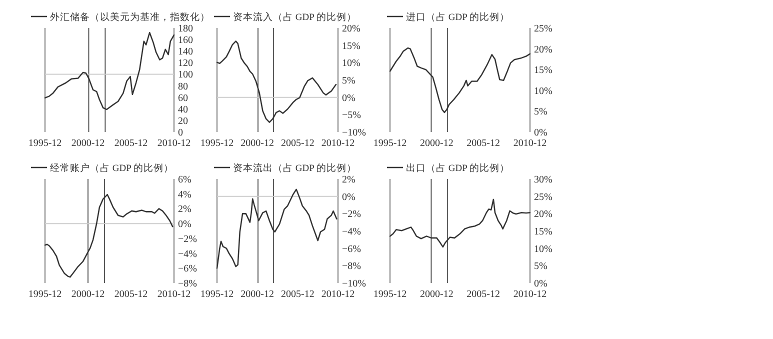  What do you see at coordinates (130, 17) in the screenshot?
I see `legend-label: 外汇储备（以美元为基准，指数化）` at bounding box center [130, 17].